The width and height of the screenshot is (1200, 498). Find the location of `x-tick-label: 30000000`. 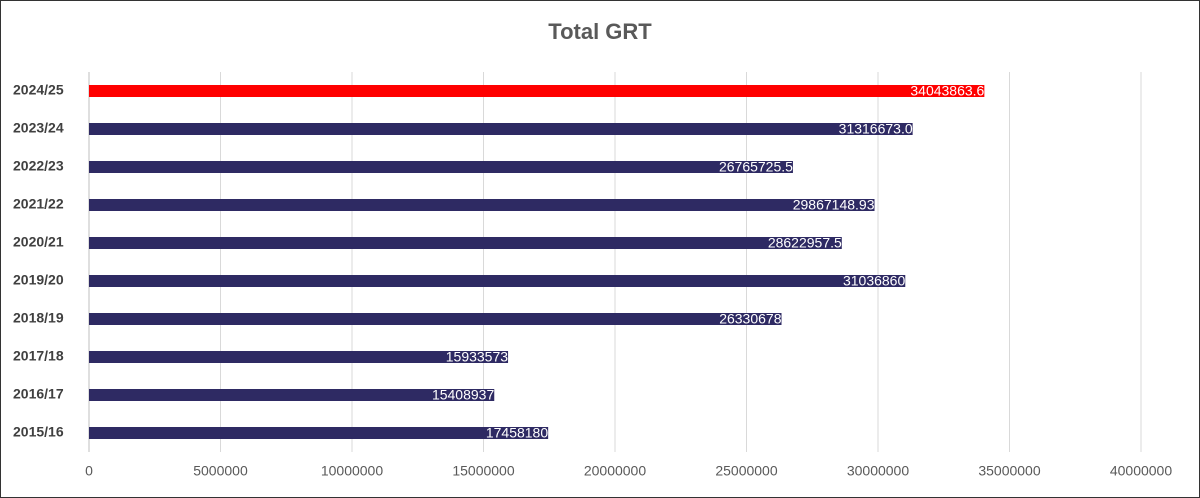

x-tick-label: 30000000 is located at coordinates (878, 471).